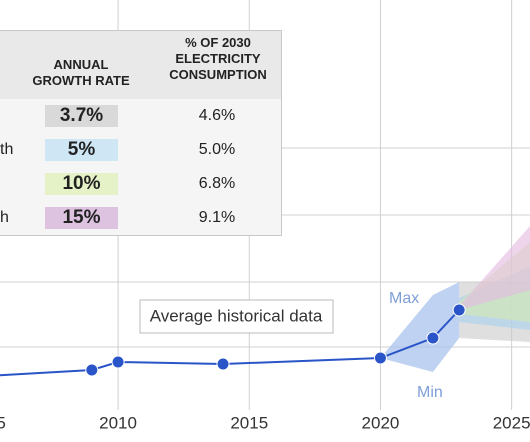 The width and height of the screenshot is (530, 442). Describe the element at coordinates (381, 422) in the screenshot. I see `x-tick-label: 2020` at that location.